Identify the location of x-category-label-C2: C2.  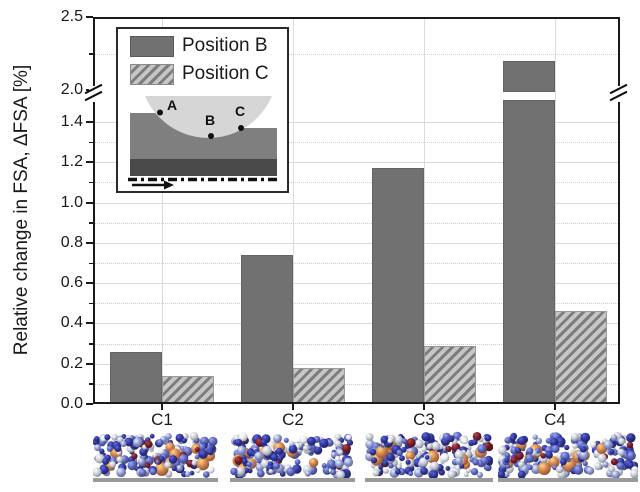
(293, 419).